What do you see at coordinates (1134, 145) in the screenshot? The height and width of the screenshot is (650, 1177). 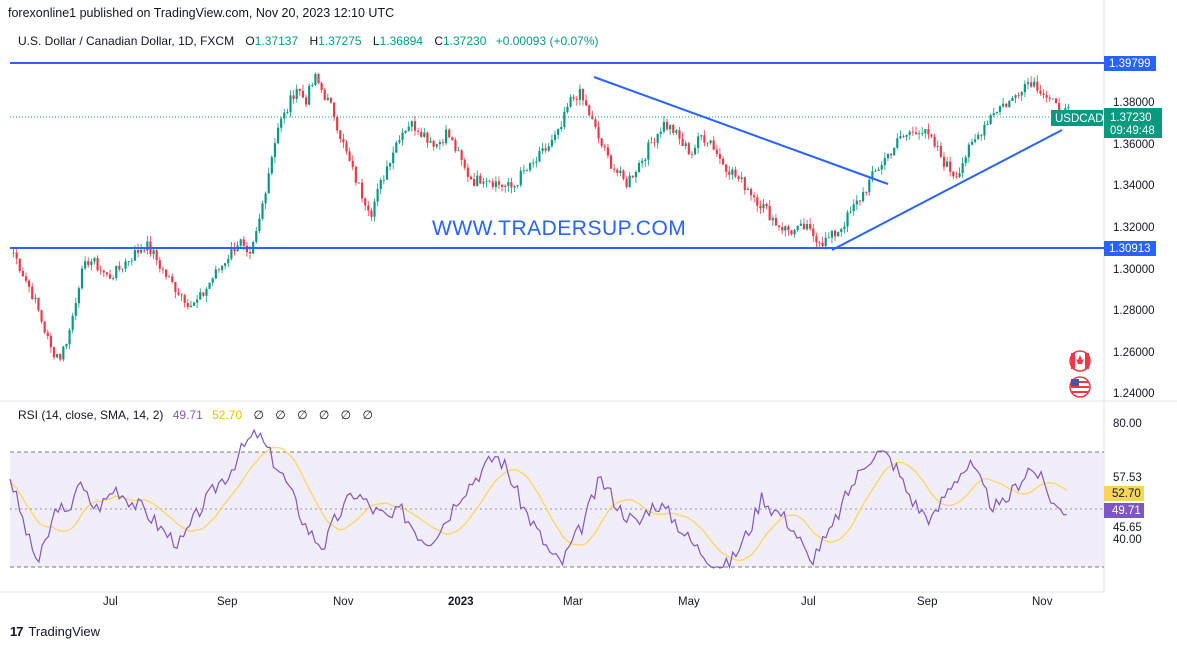 I see `price-tick-2: 1.36000` at bounding box center [1134, 145].